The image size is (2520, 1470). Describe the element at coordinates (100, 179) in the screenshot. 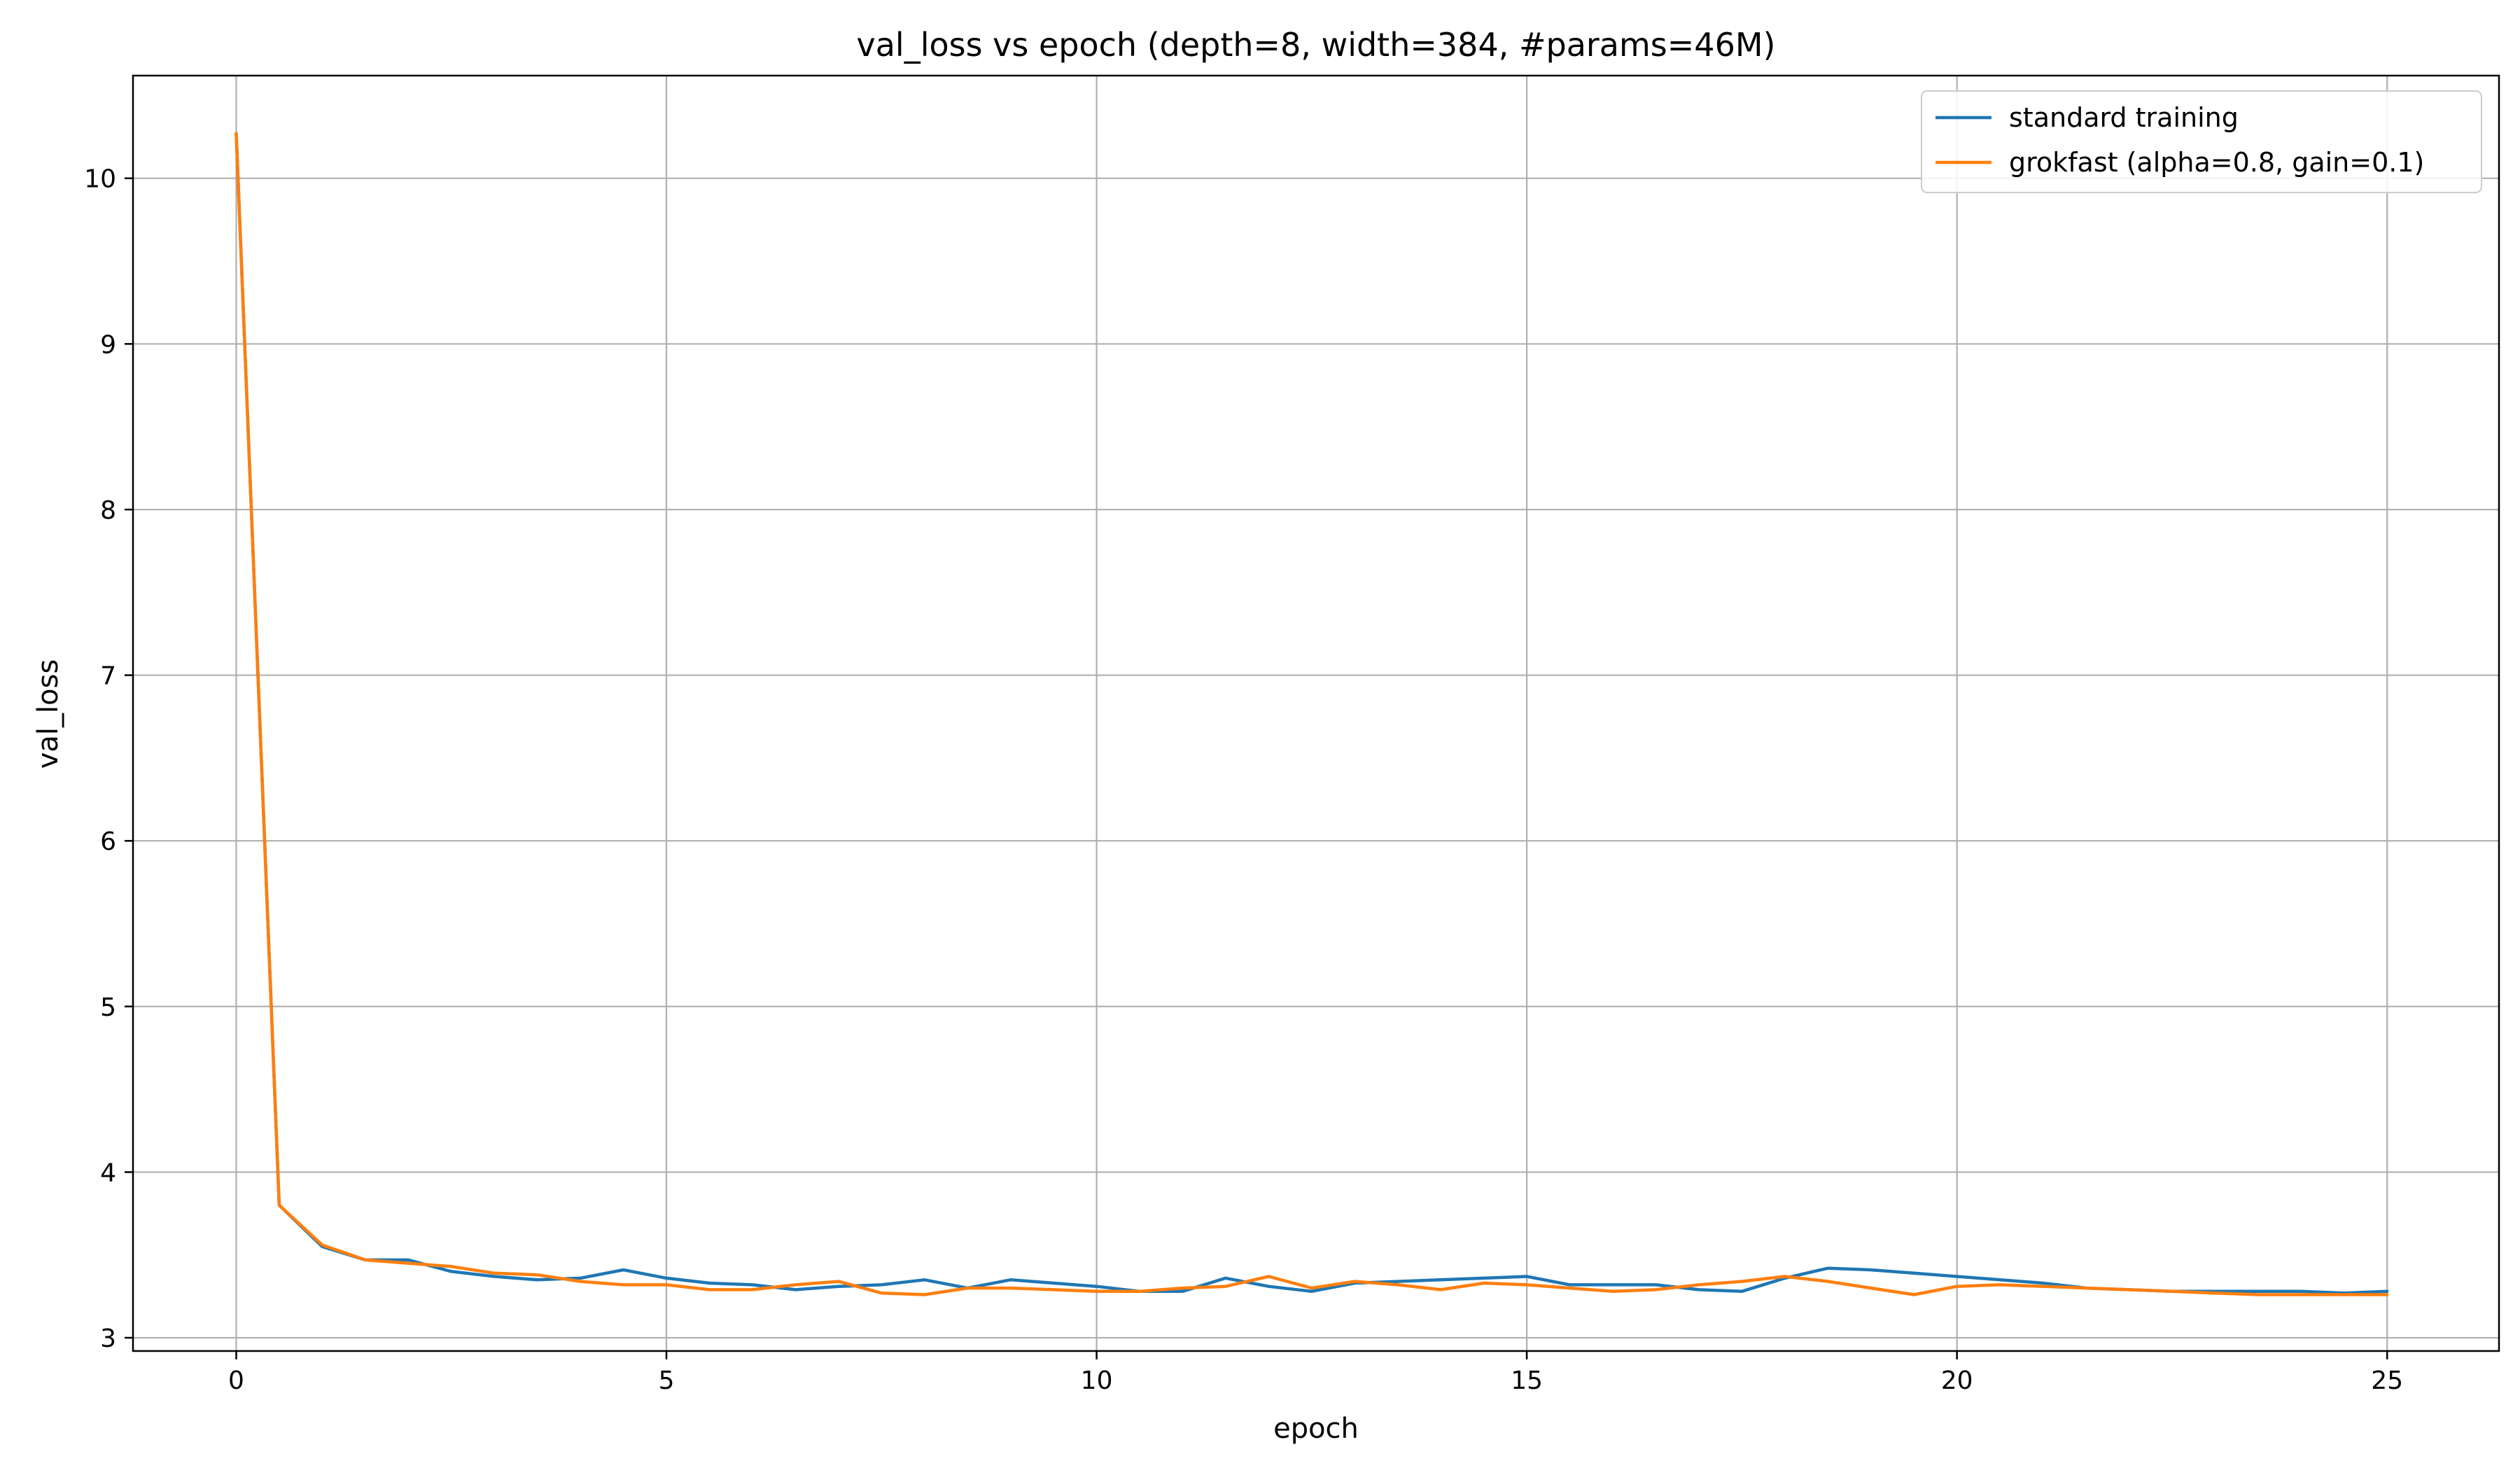

I see `y-tick-label: 10` at that location.